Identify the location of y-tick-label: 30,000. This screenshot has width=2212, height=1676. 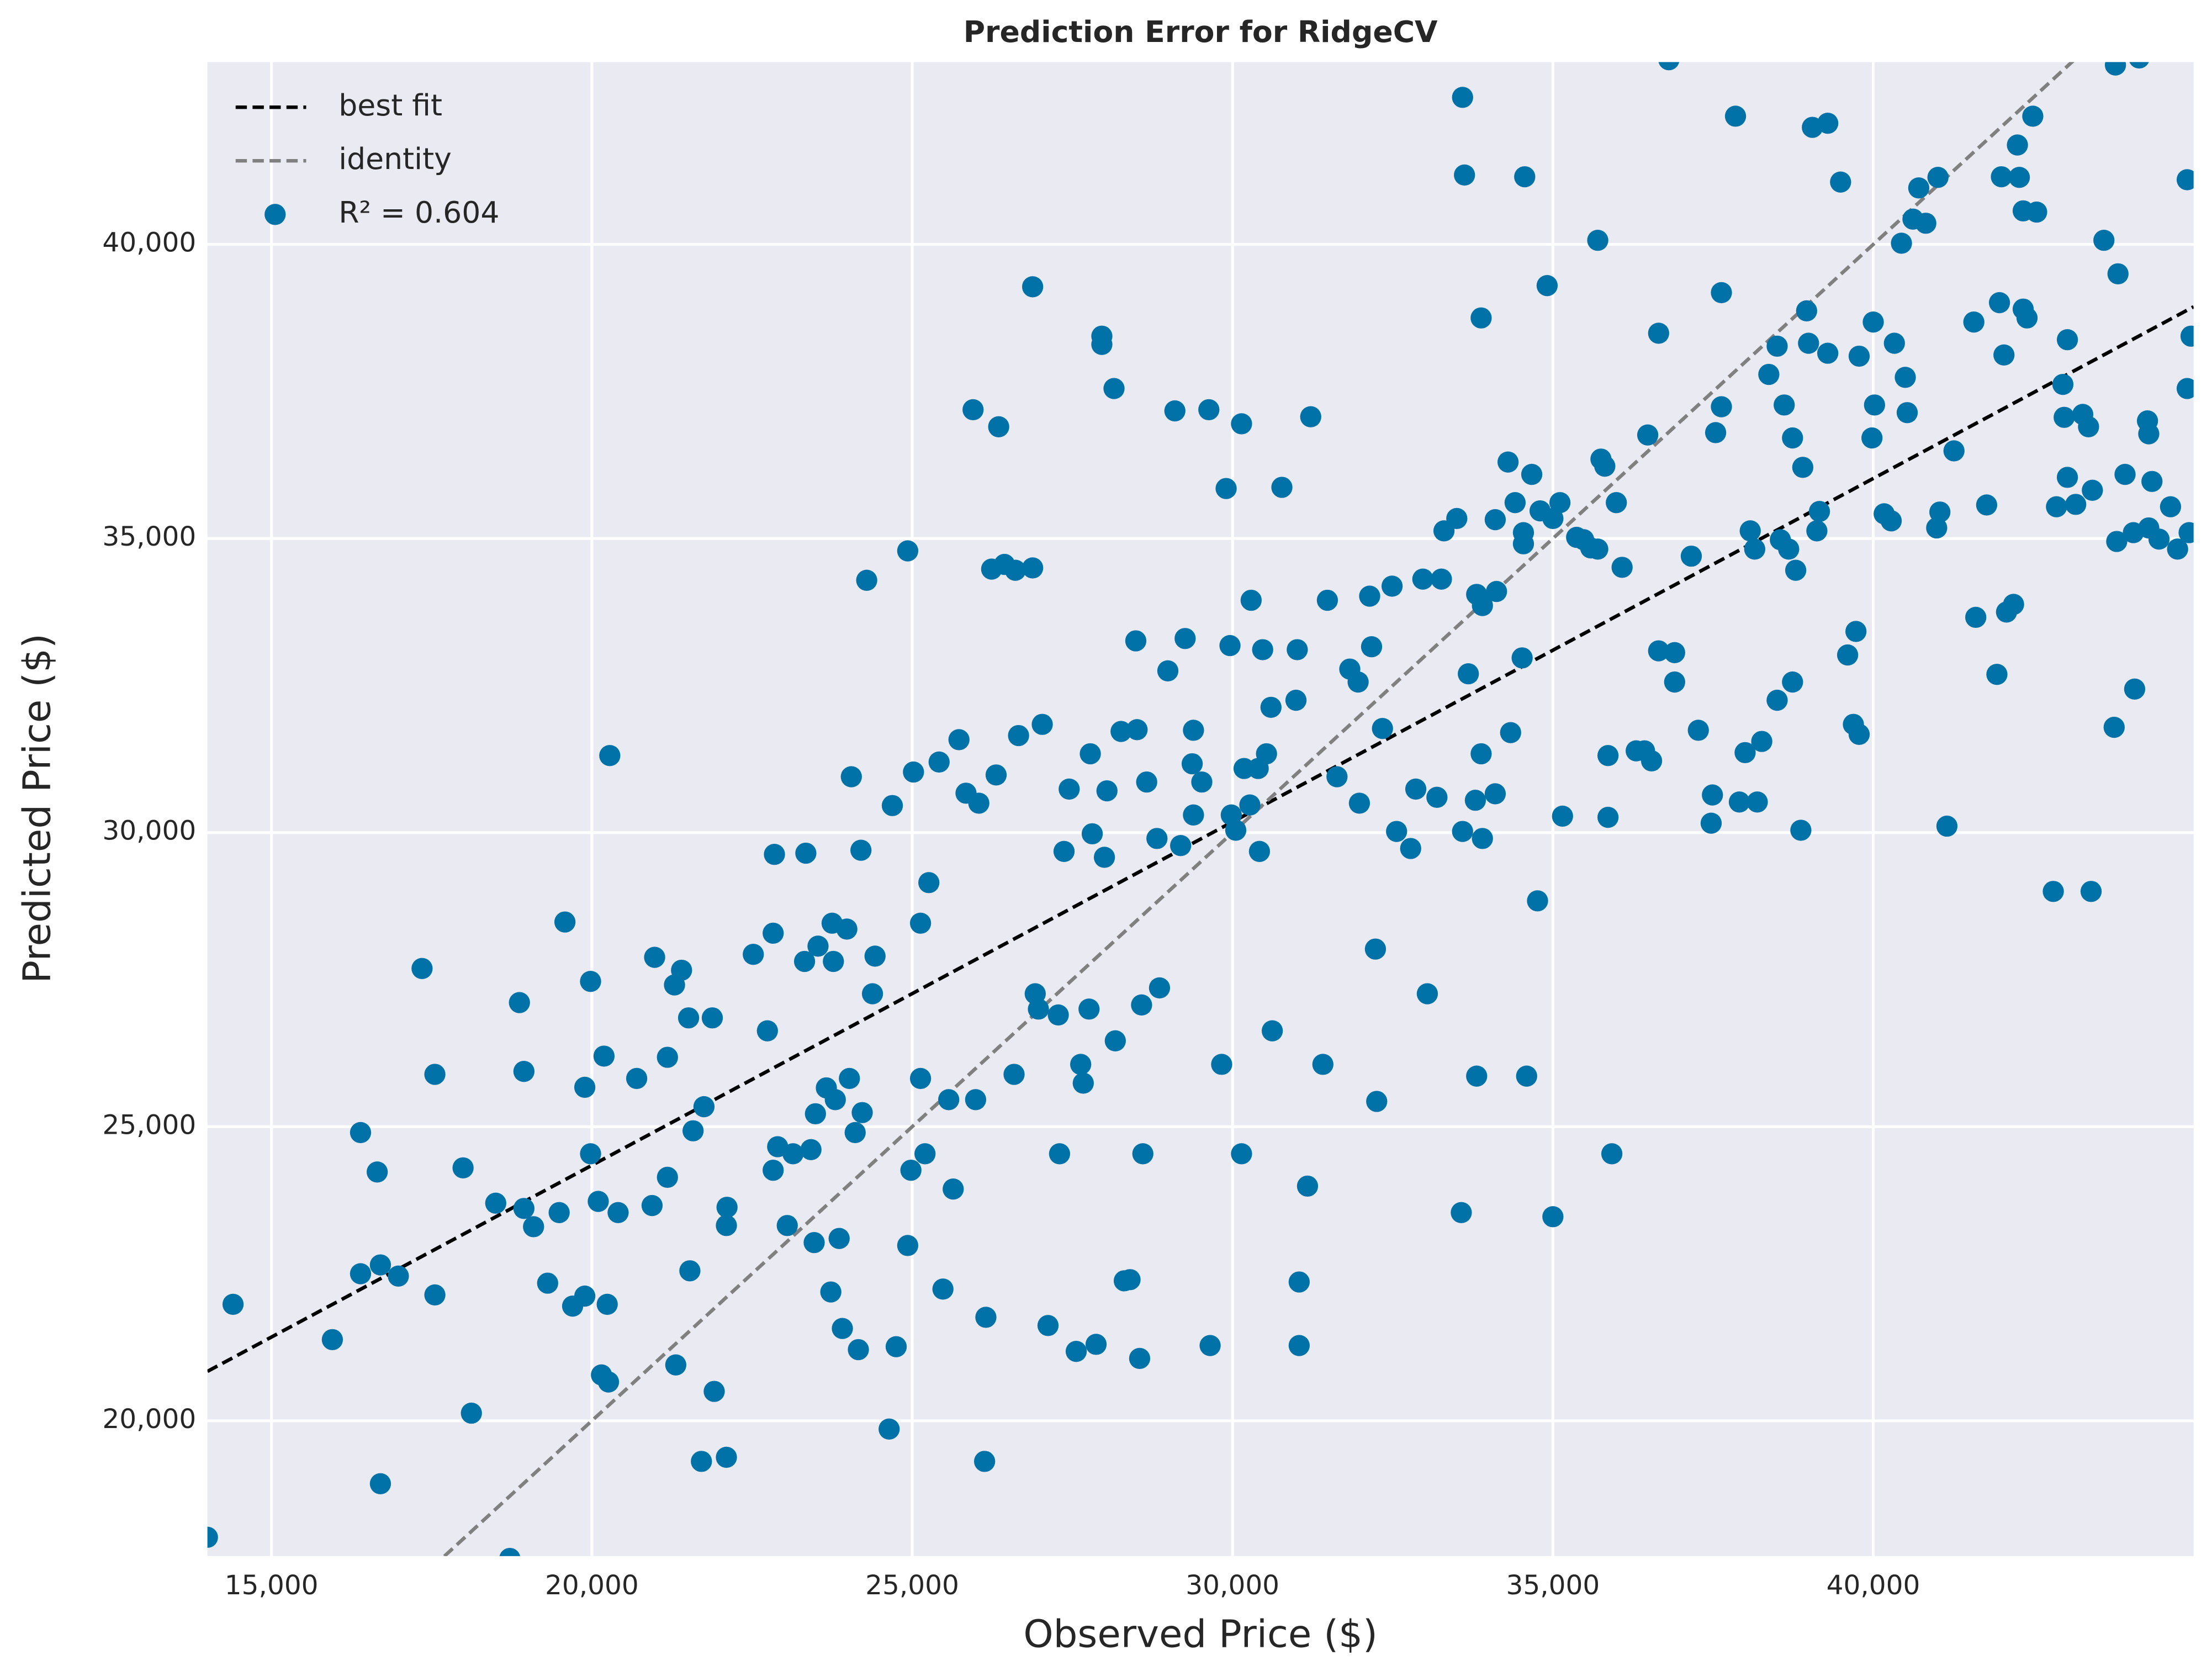
(149, 831).